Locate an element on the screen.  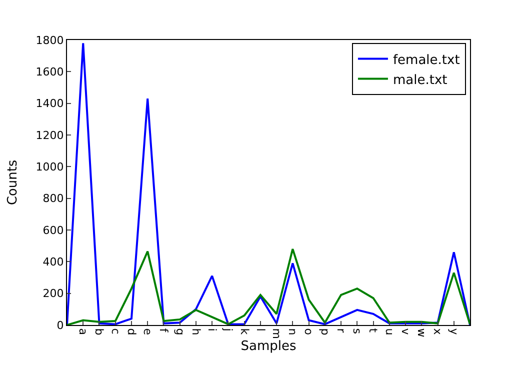
x-tick-label: r is located at coordinates (341, 331).